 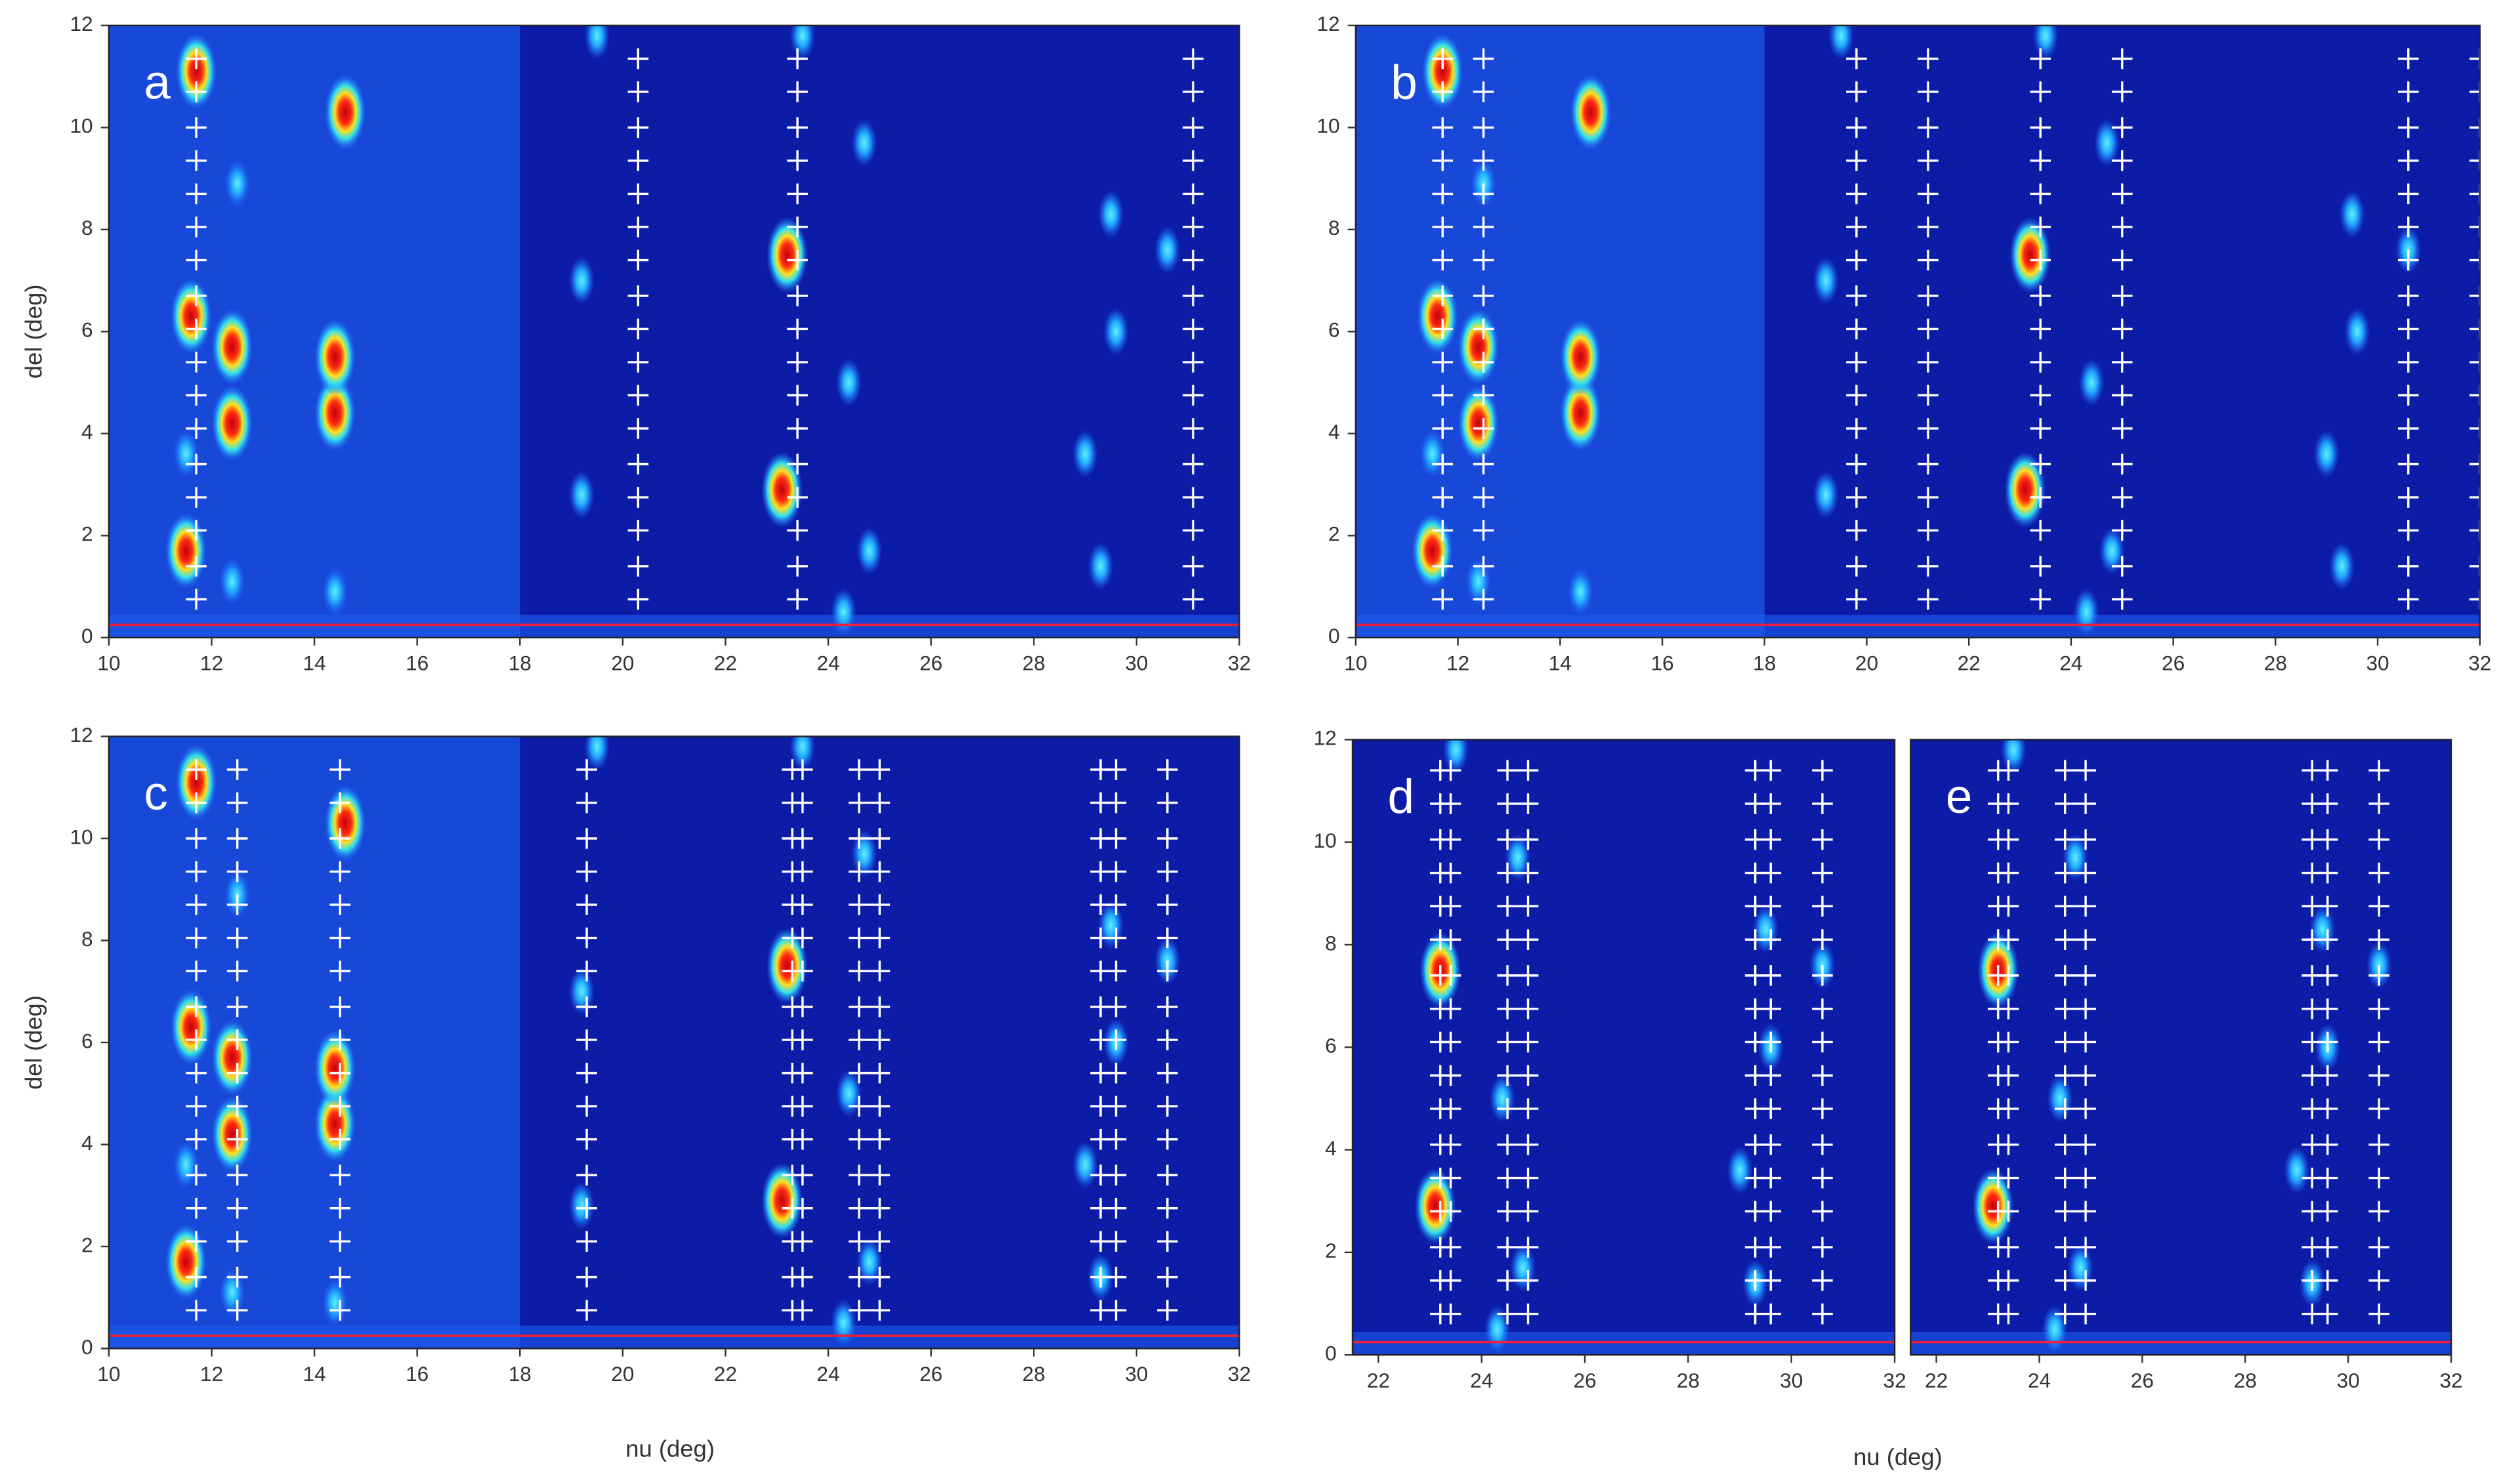 I want to click on x-tick-label: 14, so click(x=1560, y=663).